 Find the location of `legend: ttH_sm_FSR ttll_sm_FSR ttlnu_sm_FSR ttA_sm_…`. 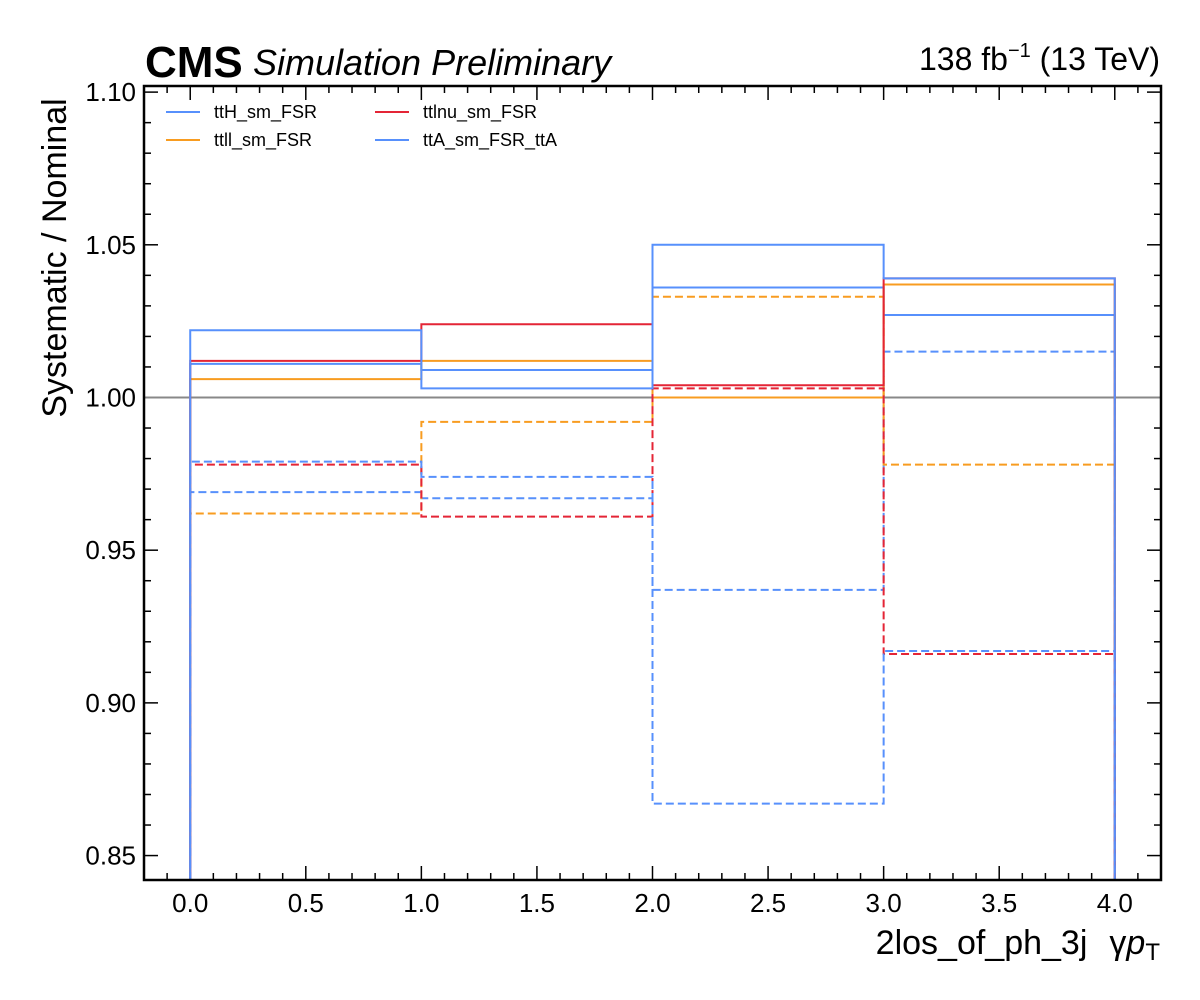

legend: ttH_sm_FSR ttll_sm_FSR ttlnu_sm_FSR ttA_sm_… is located at coordinates (361, 126).